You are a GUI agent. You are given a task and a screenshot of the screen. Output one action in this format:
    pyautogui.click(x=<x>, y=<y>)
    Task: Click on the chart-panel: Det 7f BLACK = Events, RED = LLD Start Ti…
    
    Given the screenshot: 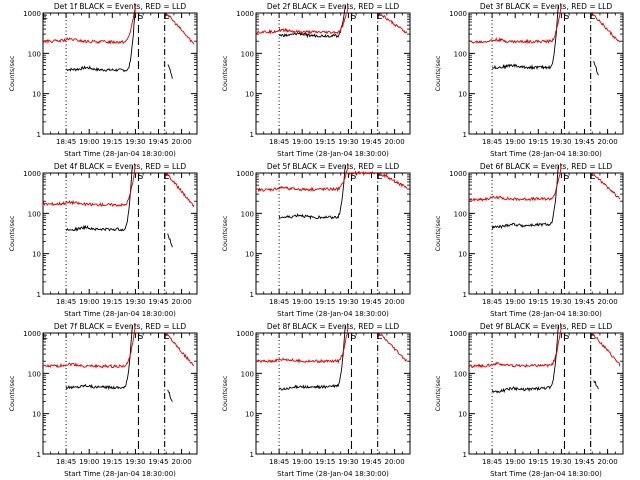 What is the action you would take?
    pyautogui.click(x=106, y=400)
    